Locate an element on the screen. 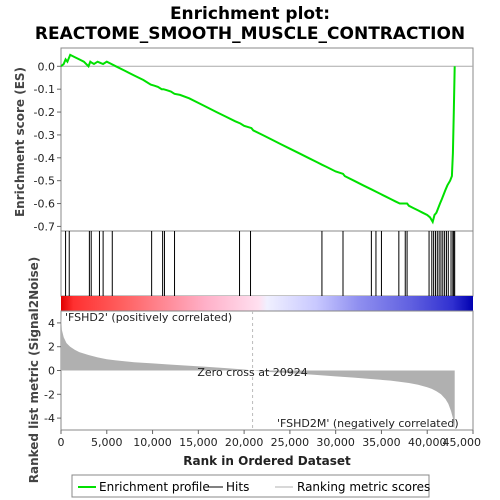  es-tick-label: -0.3 is located at coordinates (44, 135).